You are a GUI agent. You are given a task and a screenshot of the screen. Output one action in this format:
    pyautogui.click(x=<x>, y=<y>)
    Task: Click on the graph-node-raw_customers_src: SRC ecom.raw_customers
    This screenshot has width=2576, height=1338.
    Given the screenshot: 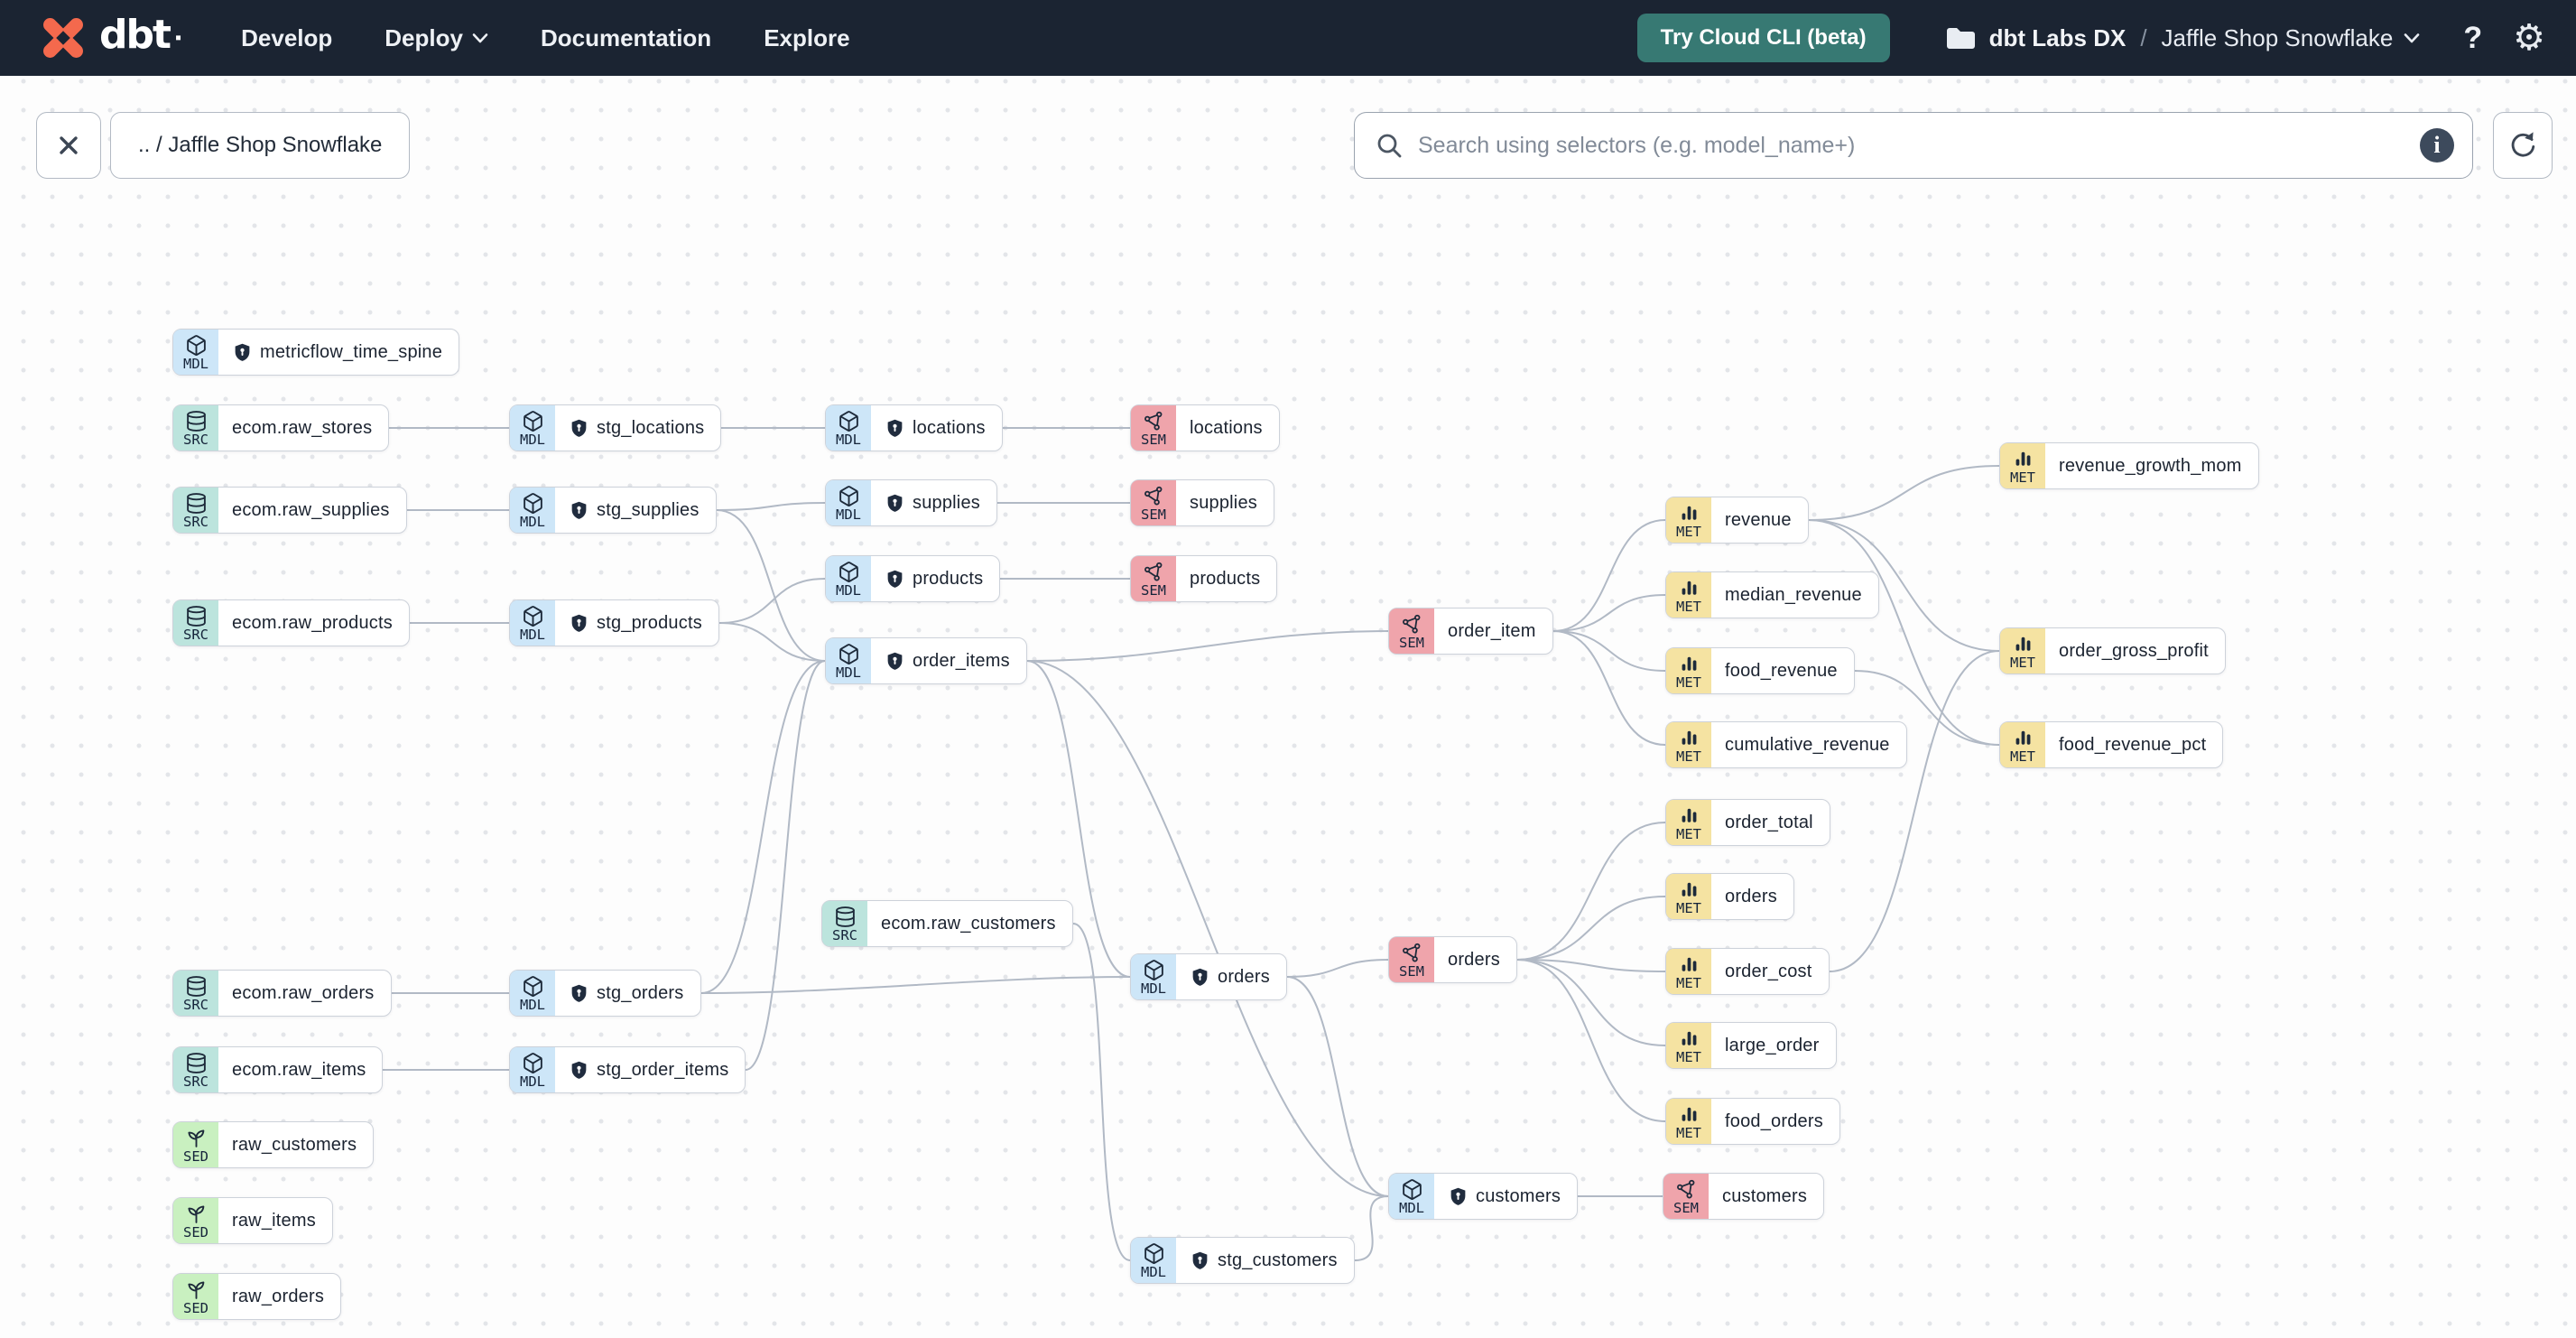 What is the action you would take?
    pyautogui.click(x=947, y=924)
    